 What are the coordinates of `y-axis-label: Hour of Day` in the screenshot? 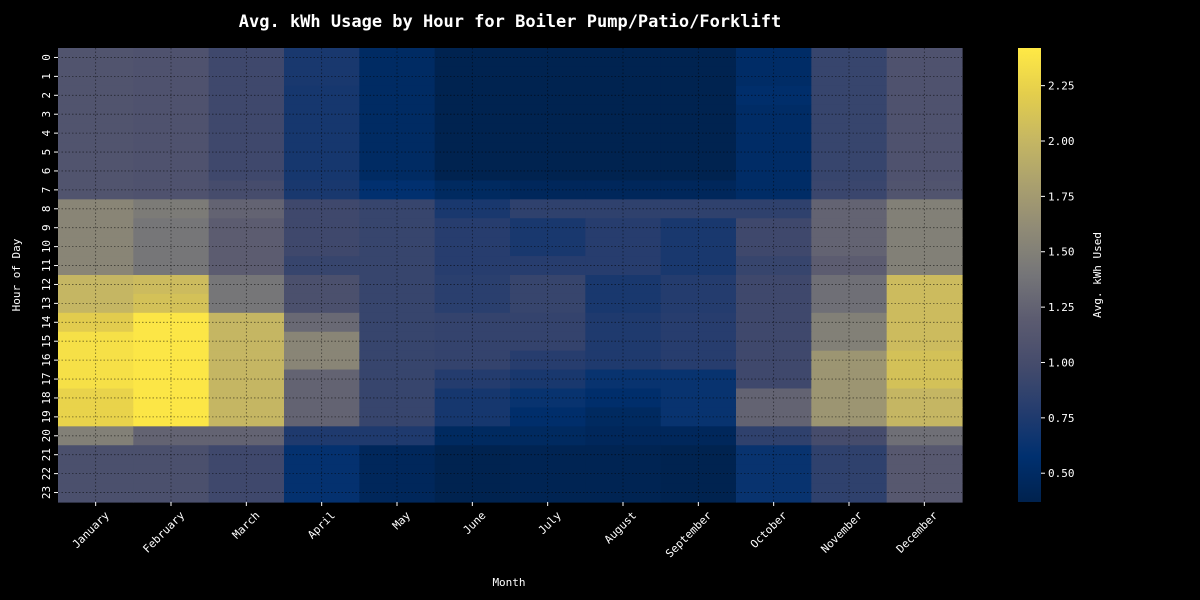 It's located at (16, 274).